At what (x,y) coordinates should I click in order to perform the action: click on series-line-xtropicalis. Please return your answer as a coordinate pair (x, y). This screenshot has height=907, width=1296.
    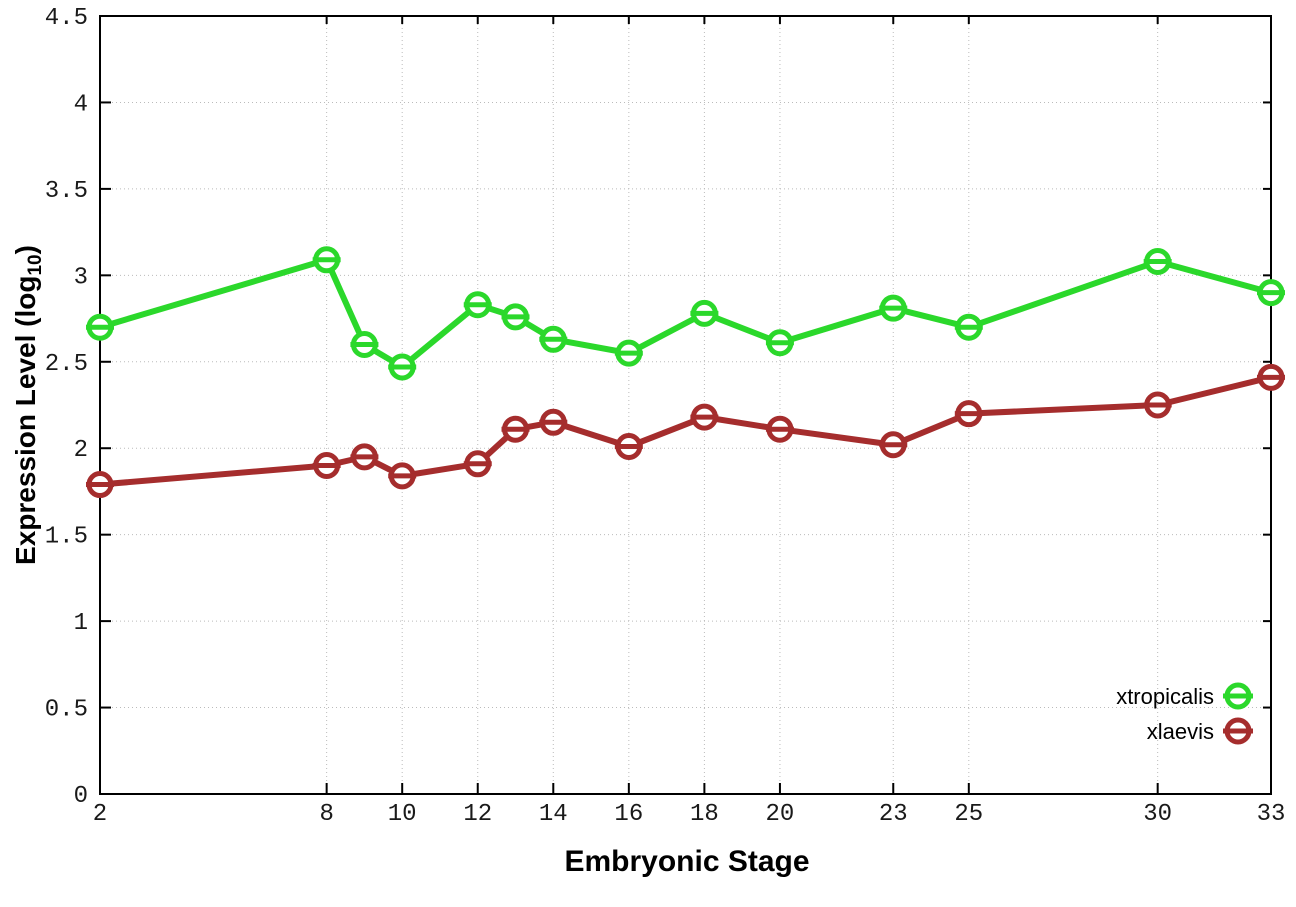
    Looking at the image, I should click on (685, 313).